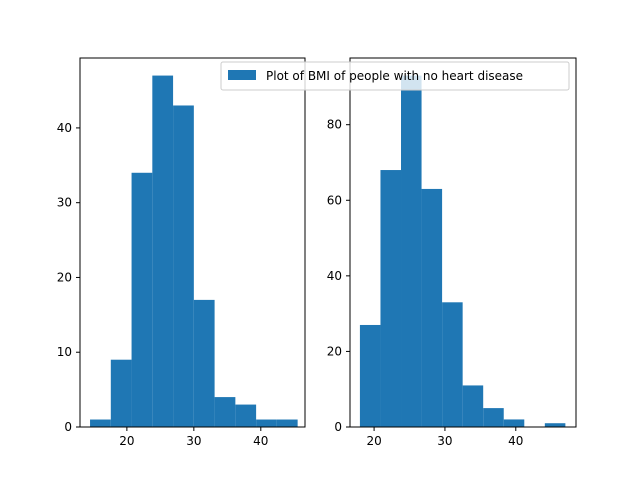 This screenshot has height=480, width=640. What do you see at coordinates (334, 125) in the screenshot?
I see `y-tick-label: 80` at bounding box center [334, 125].